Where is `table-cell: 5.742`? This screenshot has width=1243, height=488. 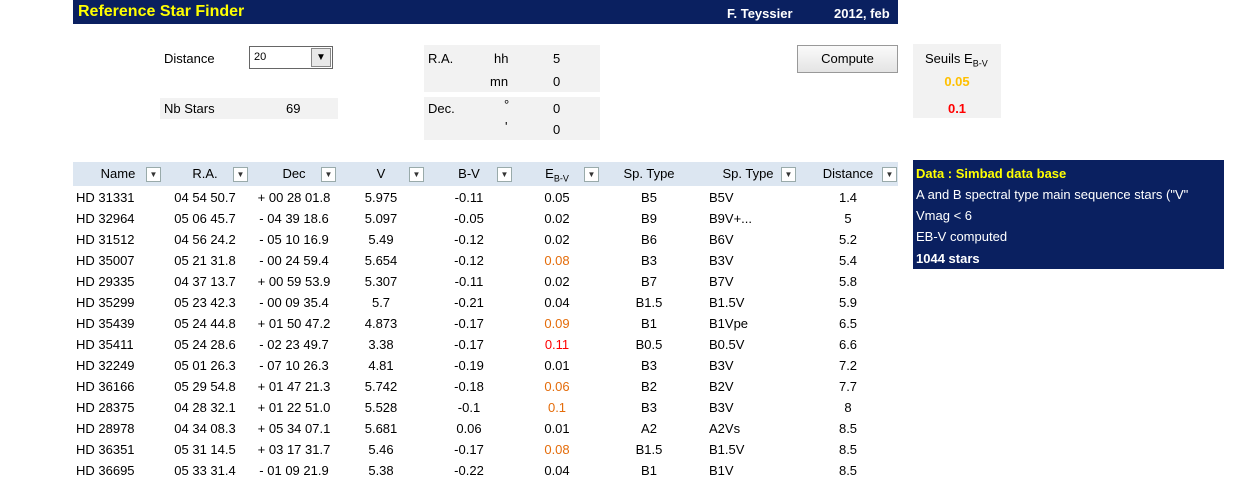 table-cell: 5.742 is located at coordinates (381, 386).